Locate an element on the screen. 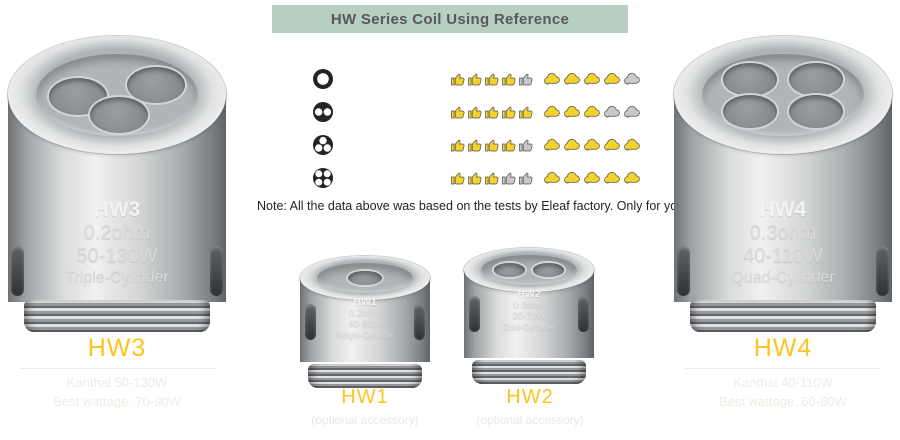 Image resolution: width=900 pixels, height=440 pixels. coil-engraving: HW2 0.3ohm 30-70W Dual-Cylinder is located at coordinates (529, 310).